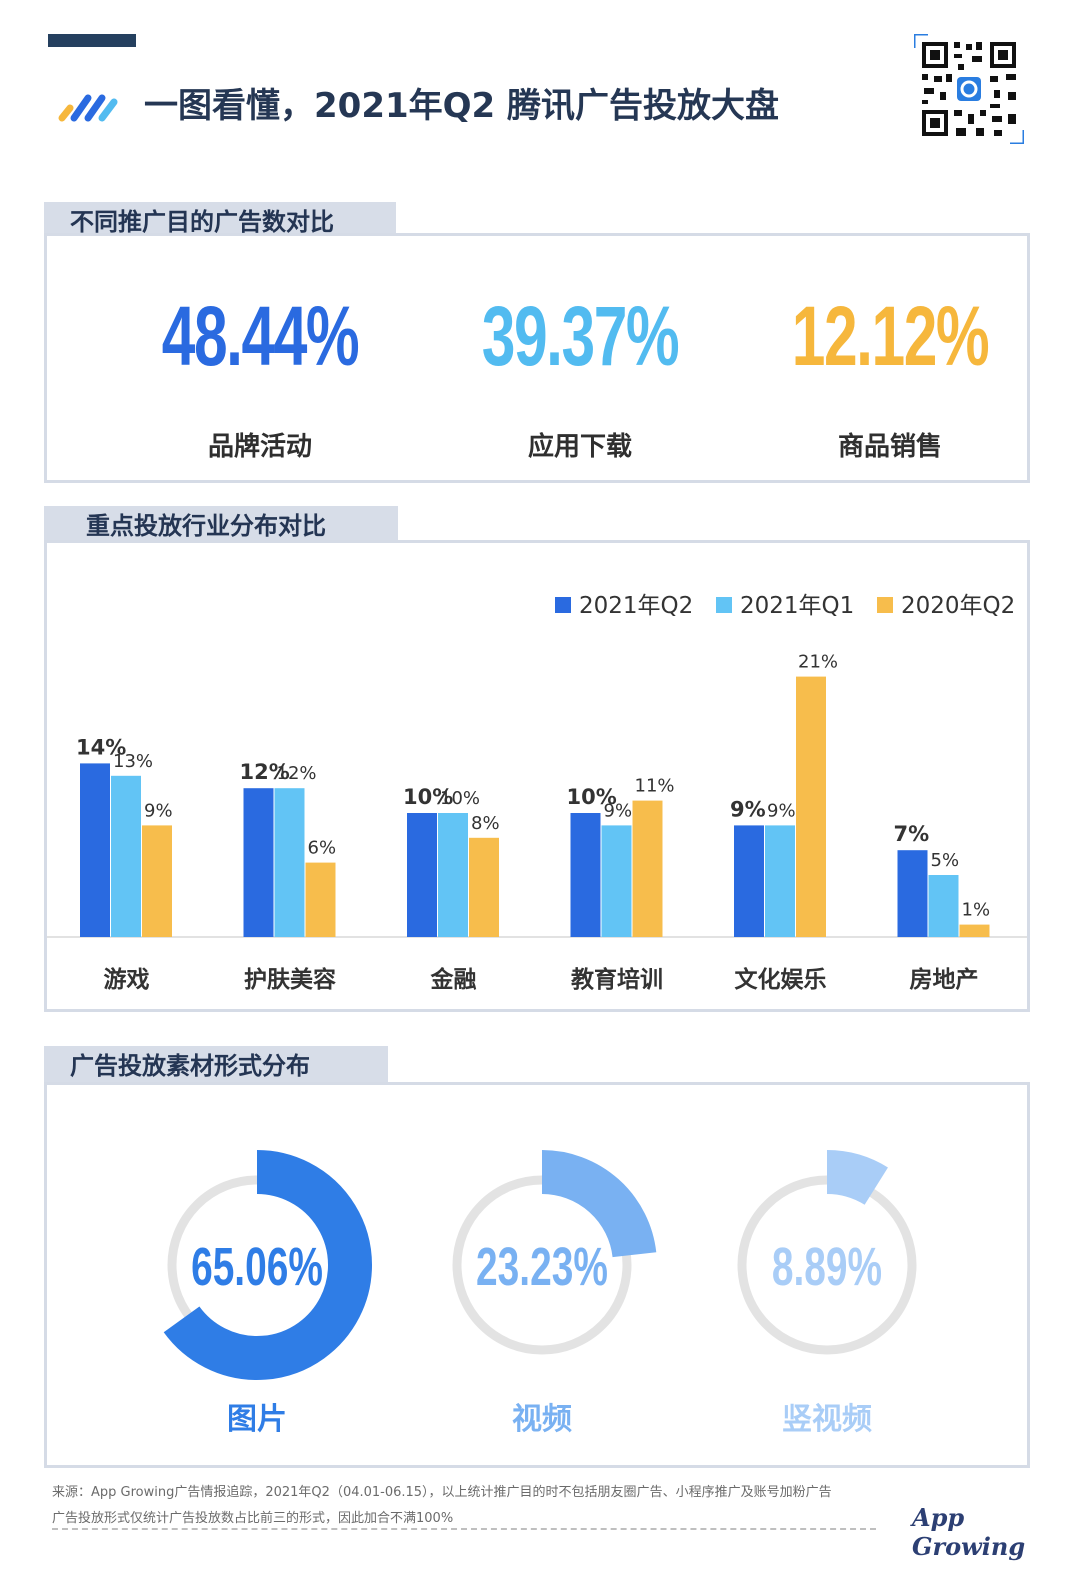 The height and width of the screenshot is (1580, 1080). I want to click on legend-label: 2021年Q1, so click(797, 606).